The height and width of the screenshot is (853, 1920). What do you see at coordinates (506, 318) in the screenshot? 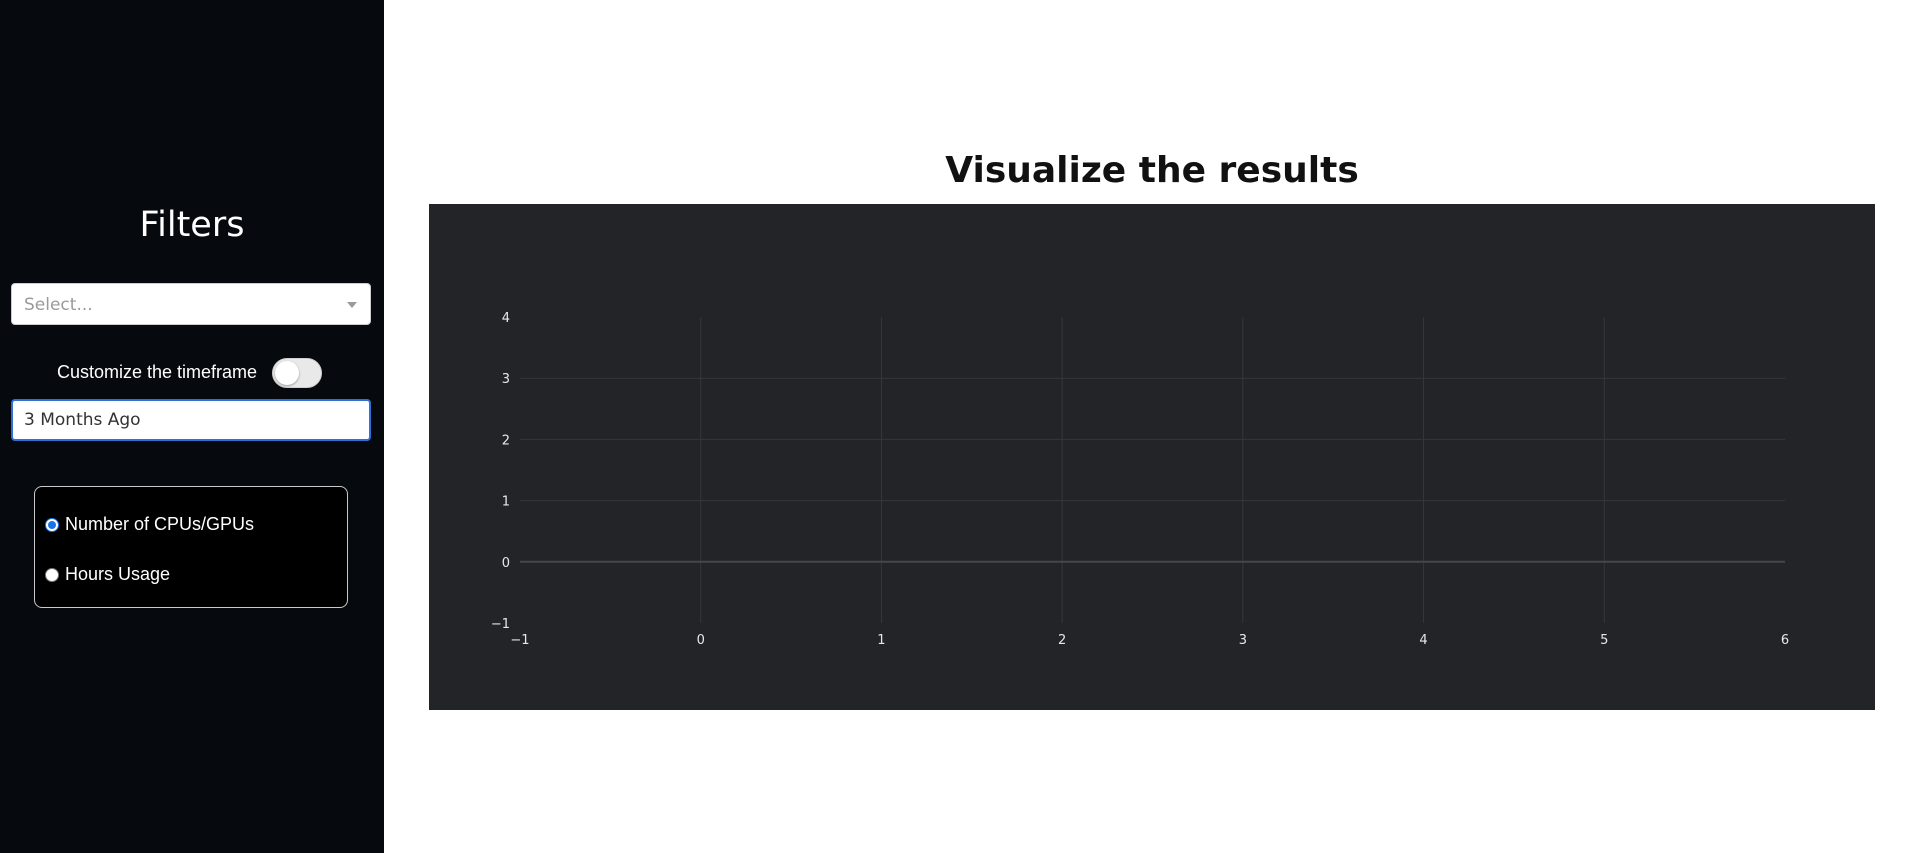
I see `y-tick-label: 4` at bounding box center [506, 318].